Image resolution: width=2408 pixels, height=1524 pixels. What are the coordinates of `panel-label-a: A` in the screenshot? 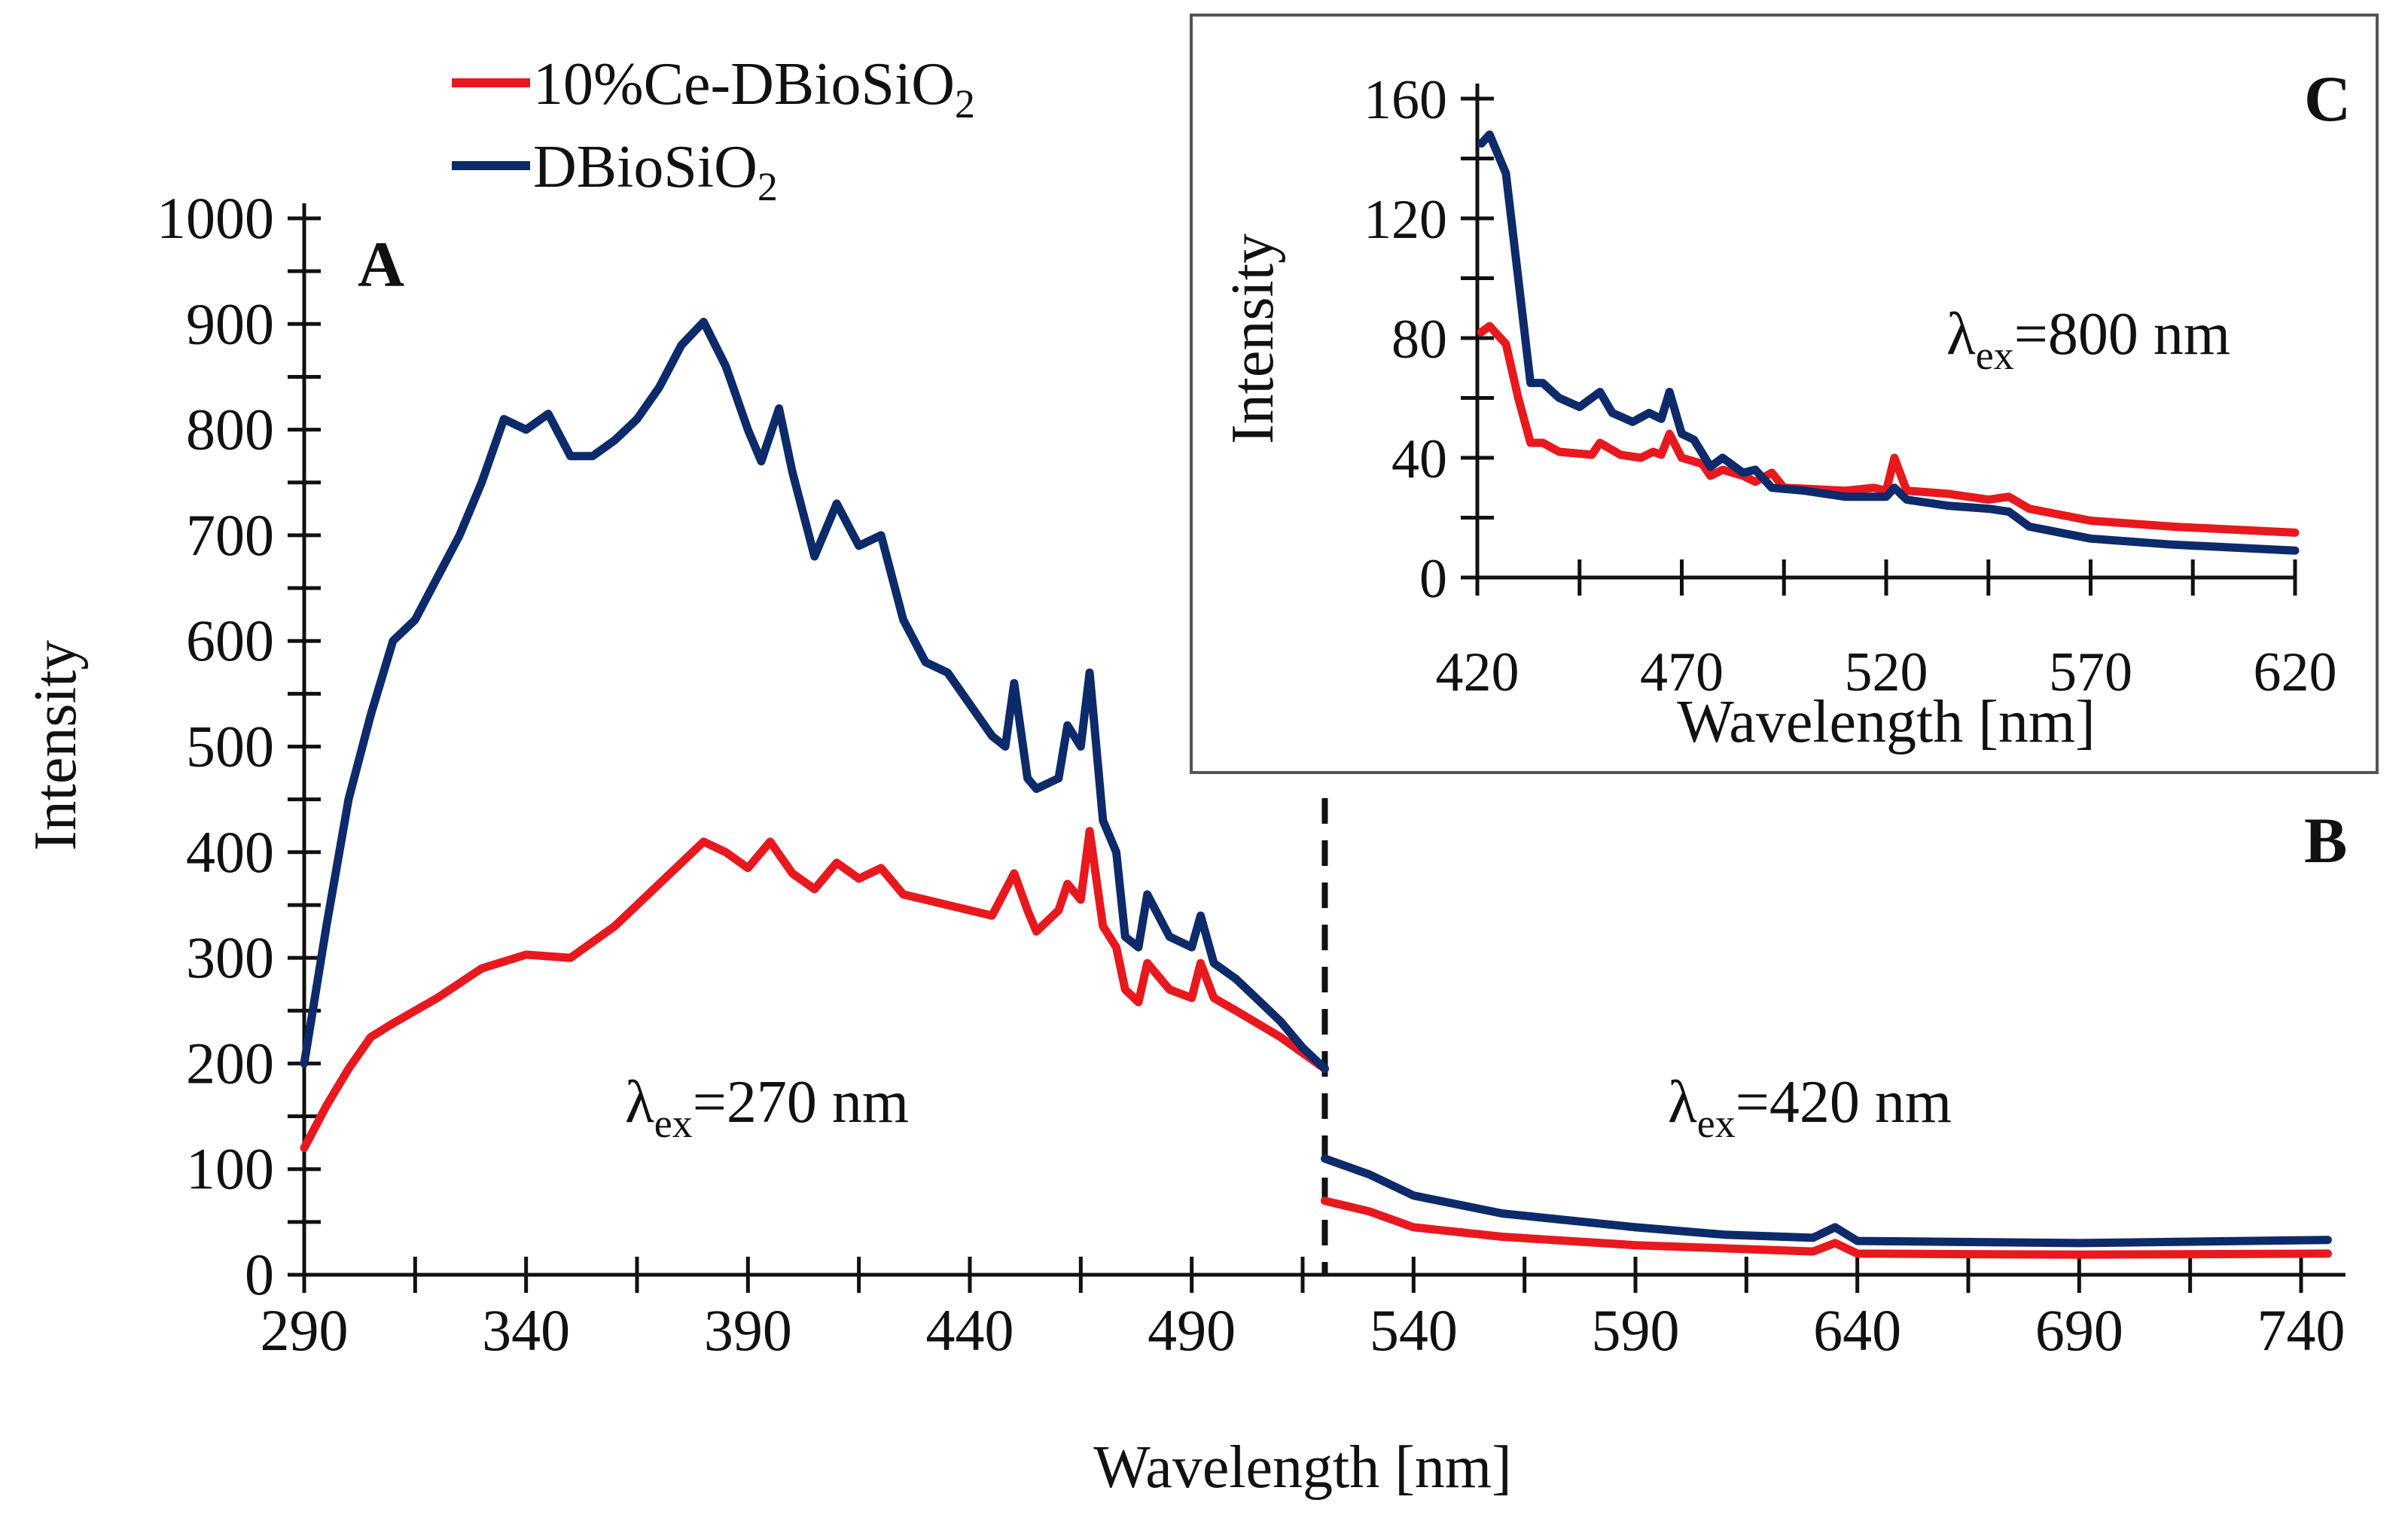 It's located at (381, 264).